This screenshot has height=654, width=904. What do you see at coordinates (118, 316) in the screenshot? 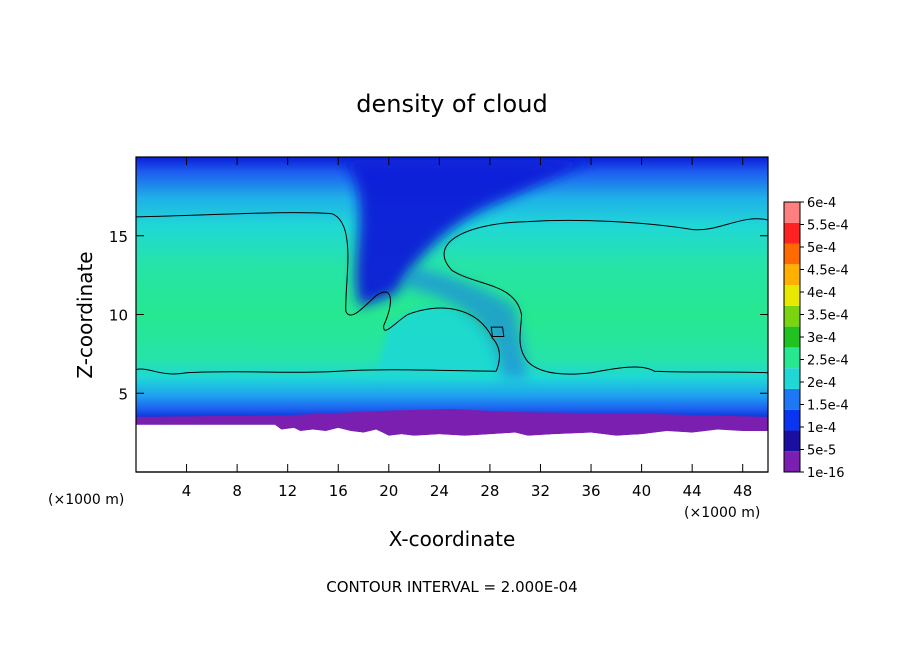
I see `y-tick-label: 10` at bounding box center [118, 316].